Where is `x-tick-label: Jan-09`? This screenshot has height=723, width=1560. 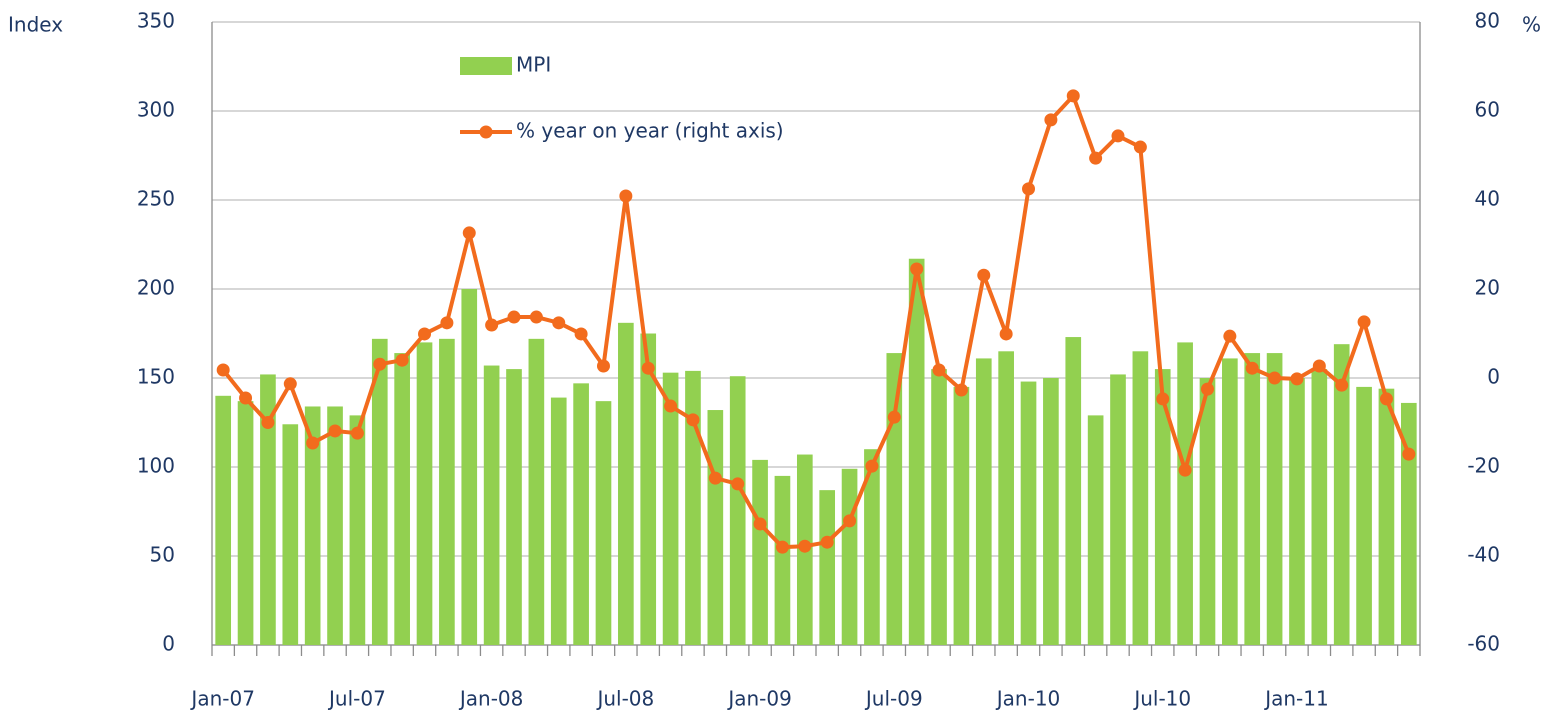 x-tick-label: Jan-09 is located at coordinates (759, 699).